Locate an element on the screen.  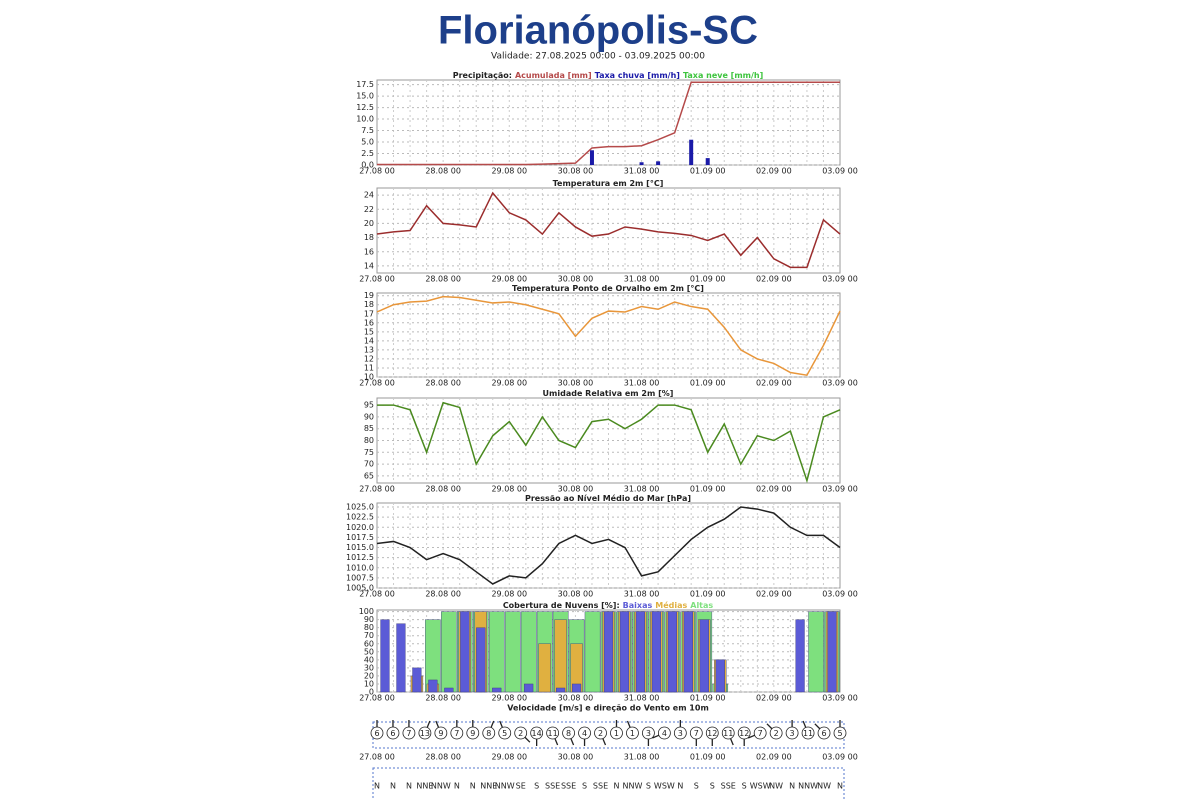
chart-title-text: Pressão ao Nível Médio do Mar [hPa] is located at coordinates (608, 498).